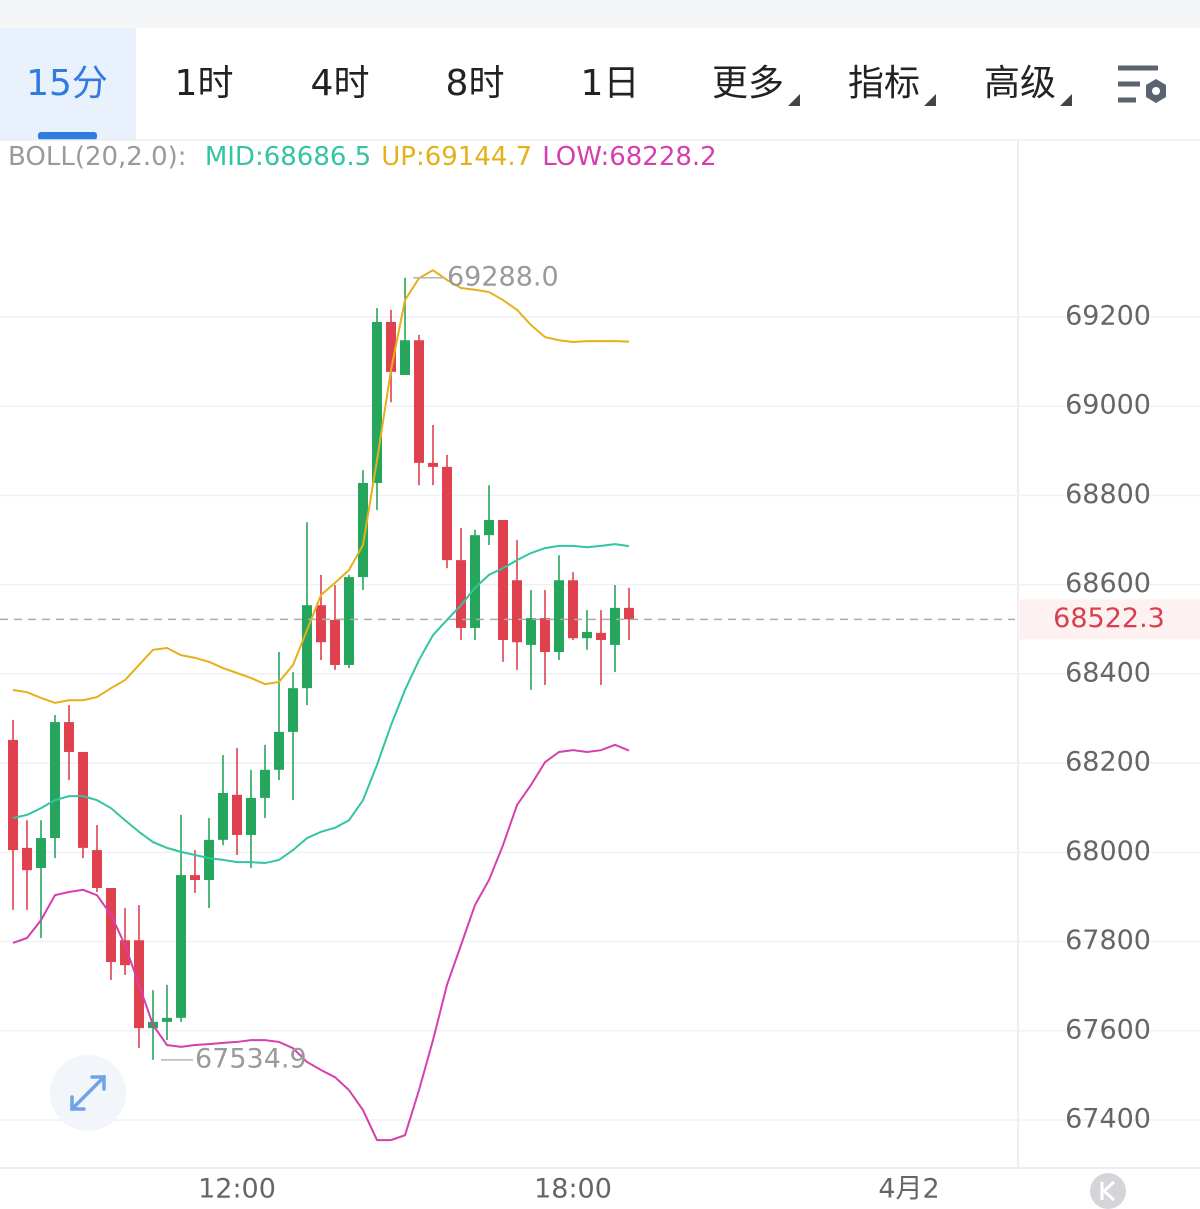 The image size is (1200, 1209). Describe the element at coordinates (550, 84) in the screenshot. I see `timeframe-tabs: 15分 1时 4时 8时 1日 更多 指标 高级` at that location.